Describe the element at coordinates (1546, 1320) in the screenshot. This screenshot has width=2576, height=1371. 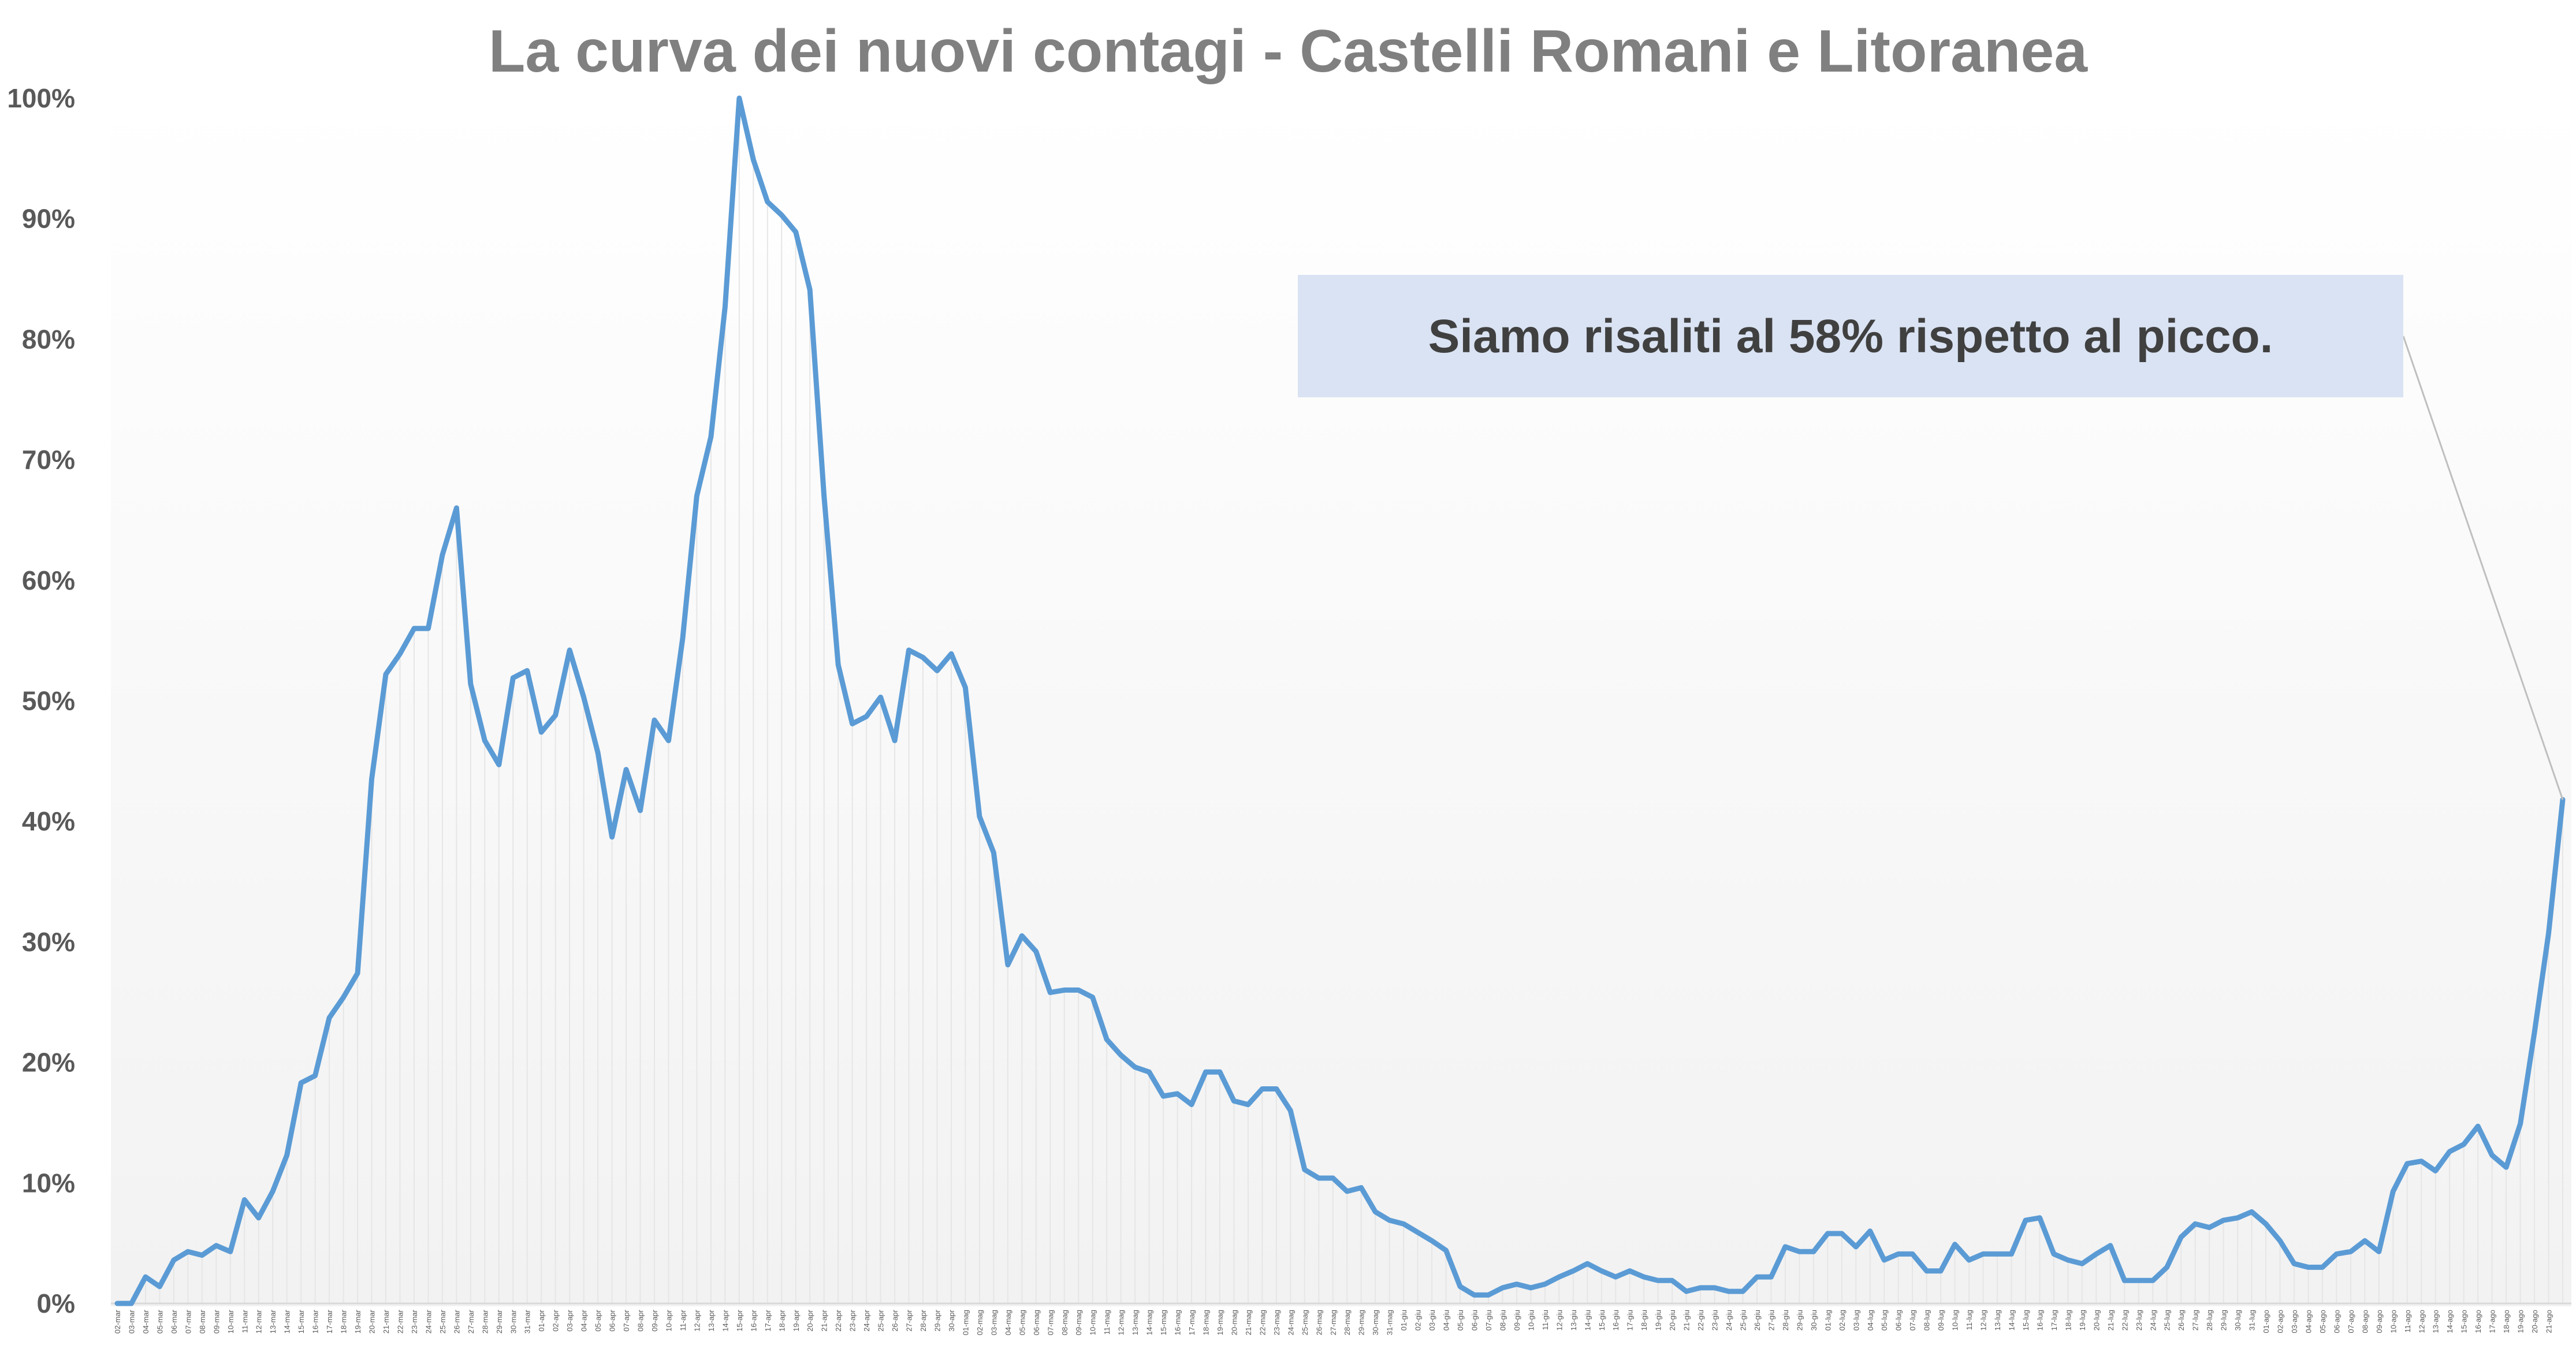
I see `x-tick-label: 11-giu` at that location.